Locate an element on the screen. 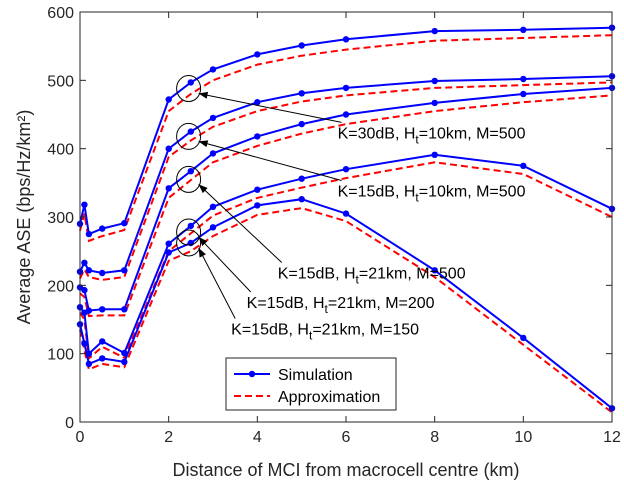 Image resolution: width=624 pixels, height=489 pixels. y-axis-label: Average ASE (bps/Hz/km²) is located at coordinates (24, 217).